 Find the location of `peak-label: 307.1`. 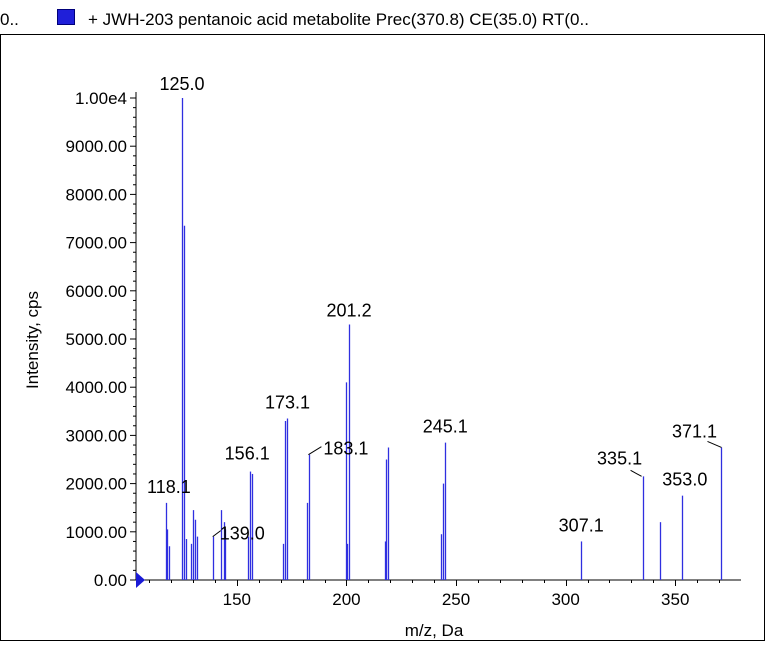

peak-label: 307.1 is located at coordinates (581, 525).